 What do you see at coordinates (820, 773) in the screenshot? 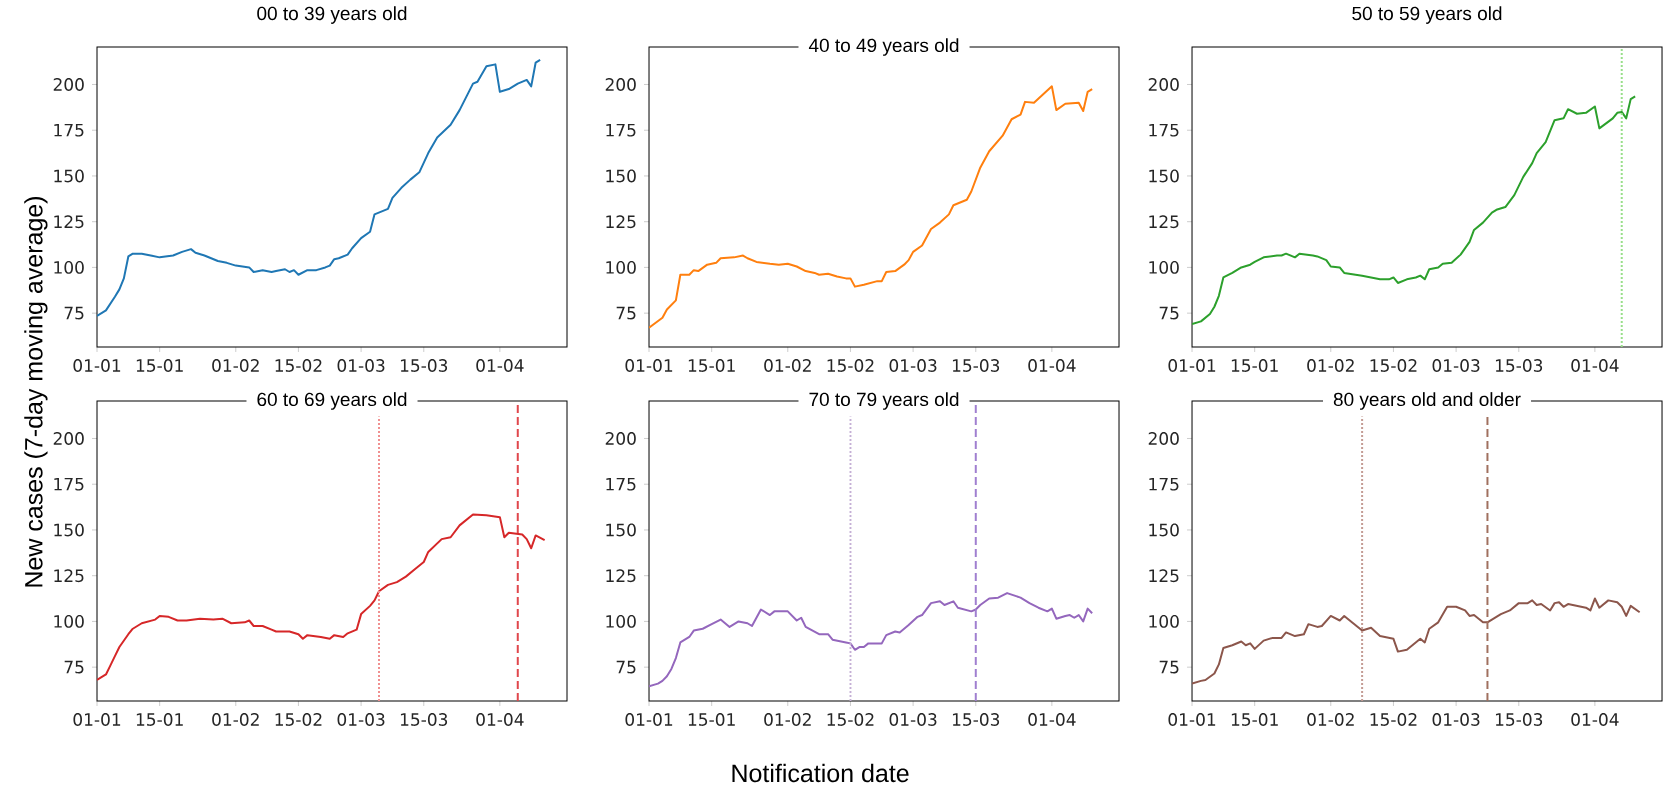
I see `x-axis-title: Notification date` at bounding box center [820, 773].